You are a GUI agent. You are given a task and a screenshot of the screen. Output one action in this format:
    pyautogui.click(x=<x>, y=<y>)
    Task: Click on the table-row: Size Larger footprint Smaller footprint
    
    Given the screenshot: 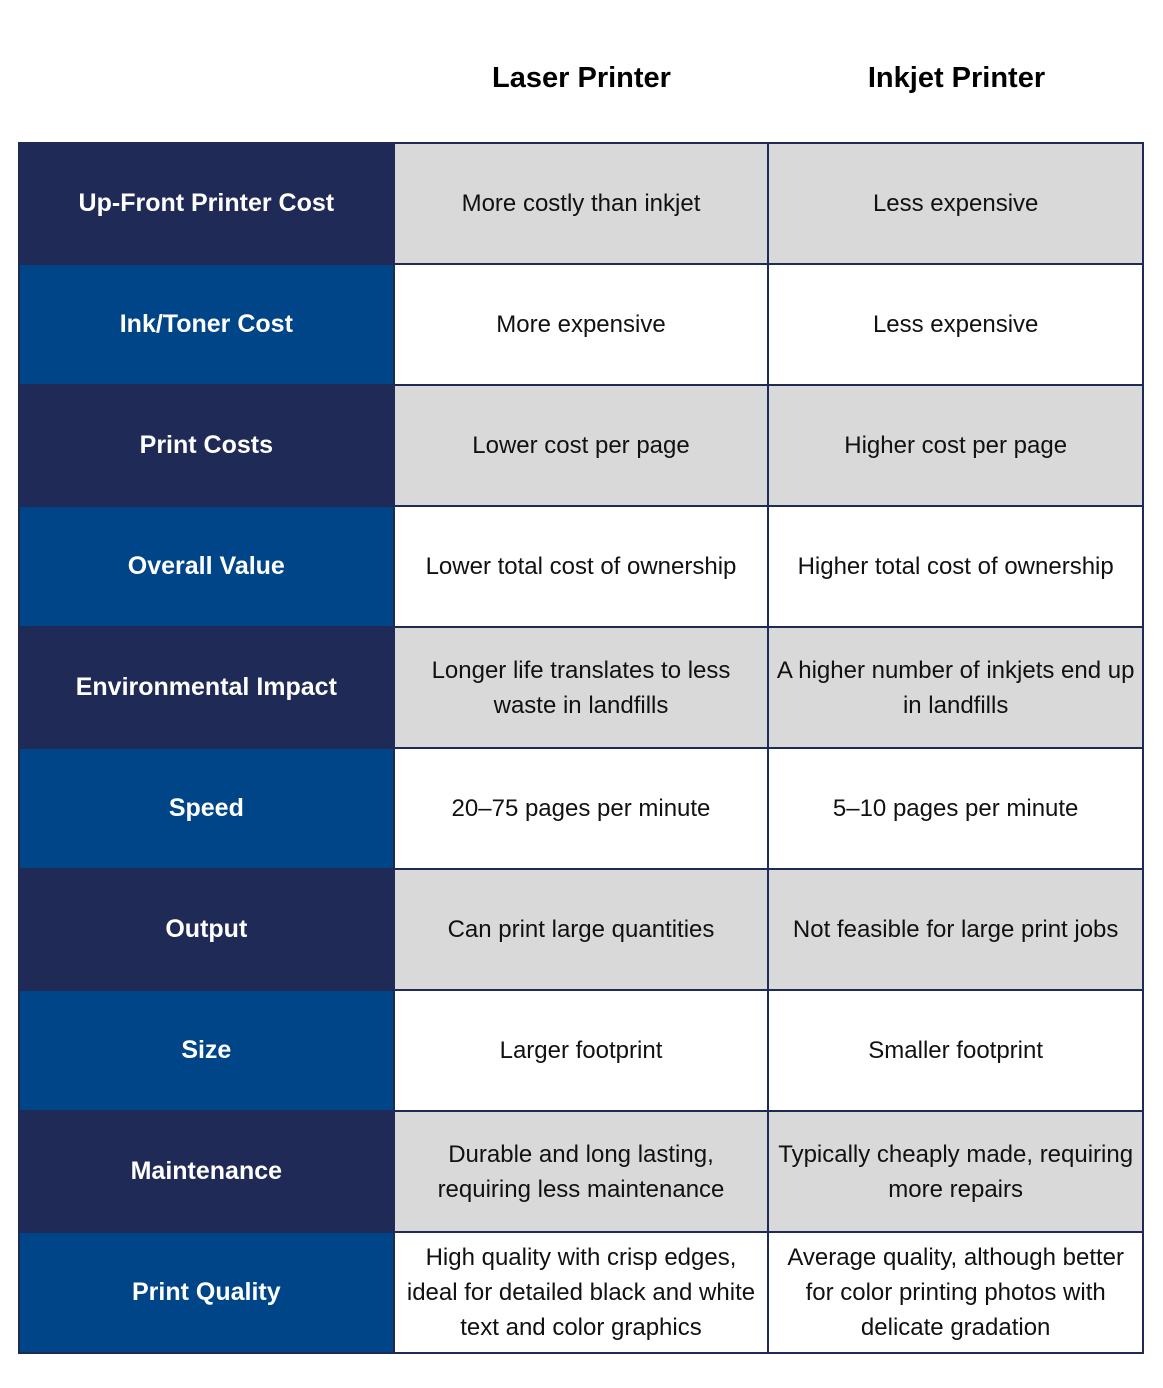 What is the action you would take?
    pyautogui.click(x=581, y=1050)
    